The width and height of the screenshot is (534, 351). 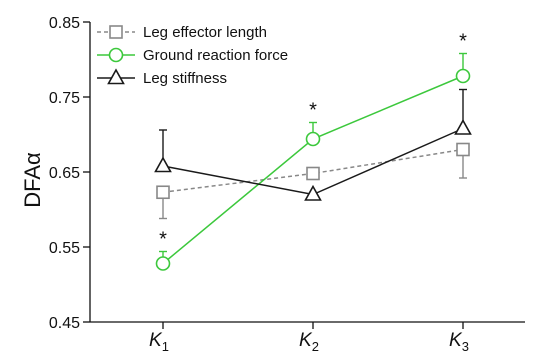 I want to click on legend-label: Leg stiffness, so click(x=185, y=78).